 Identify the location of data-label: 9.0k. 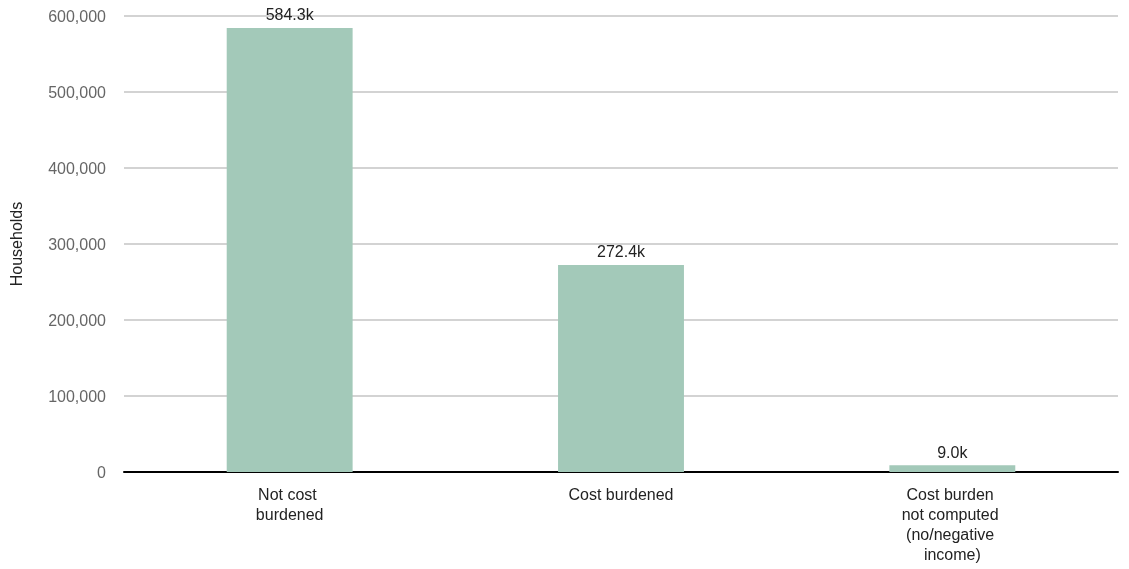
(953, 452).